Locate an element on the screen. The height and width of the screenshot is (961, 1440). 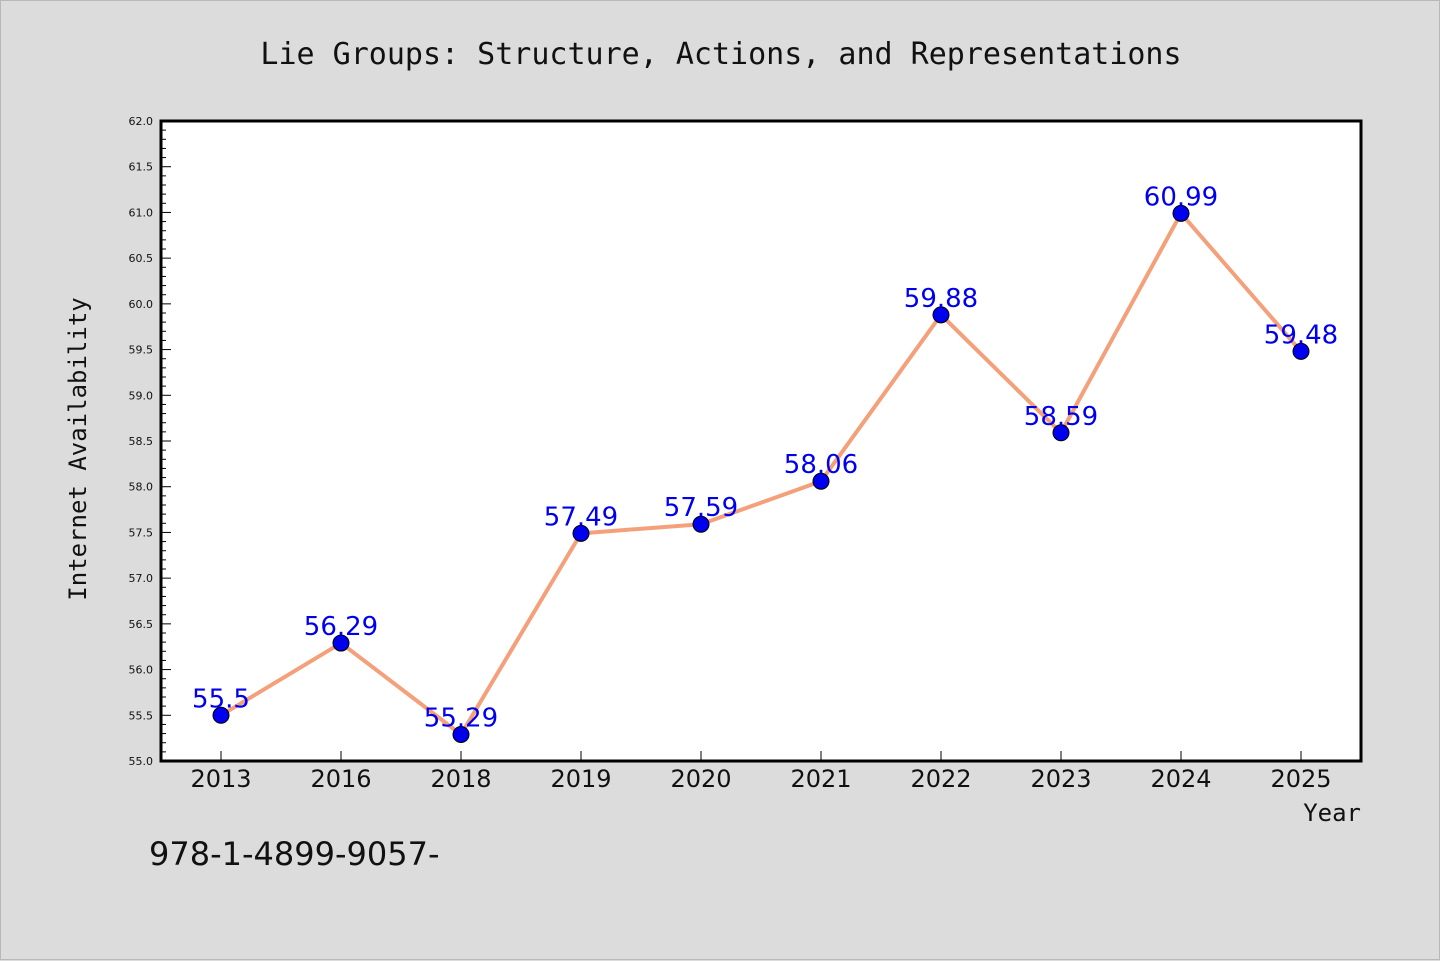
y-tick-label: 57.0 is located at coordinates (141, 578).